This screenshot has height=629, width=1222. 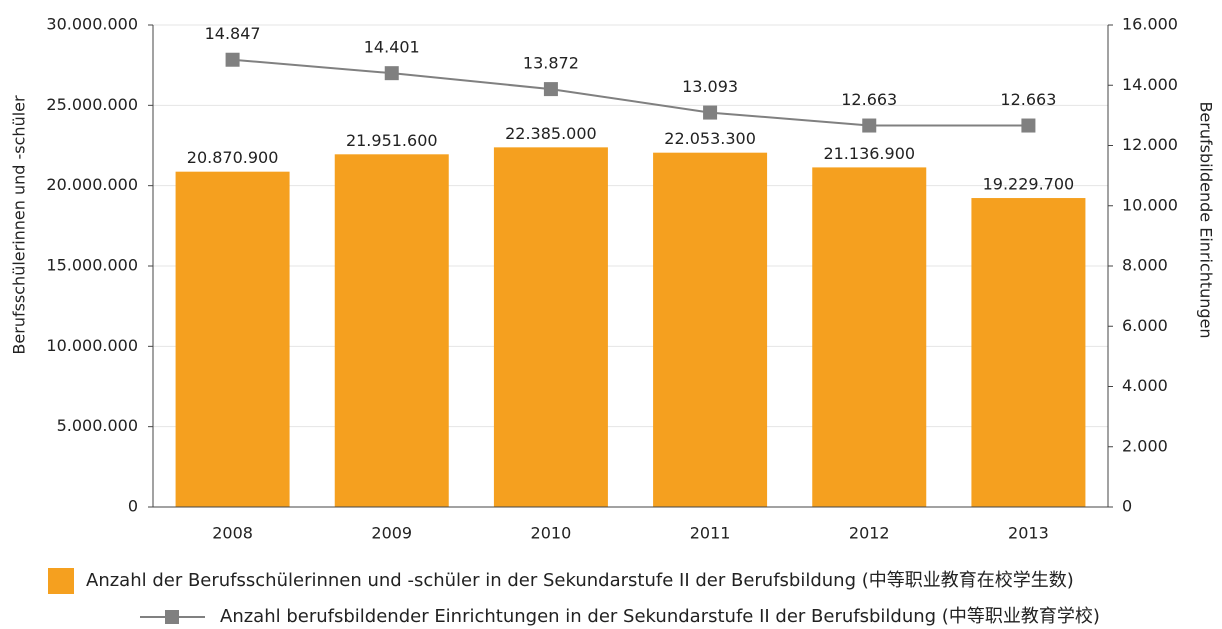 What do you see at coordinates (392, 47) in the screenshot?
I see `line-value-label: 14.401` at bounding box center [392, 47].